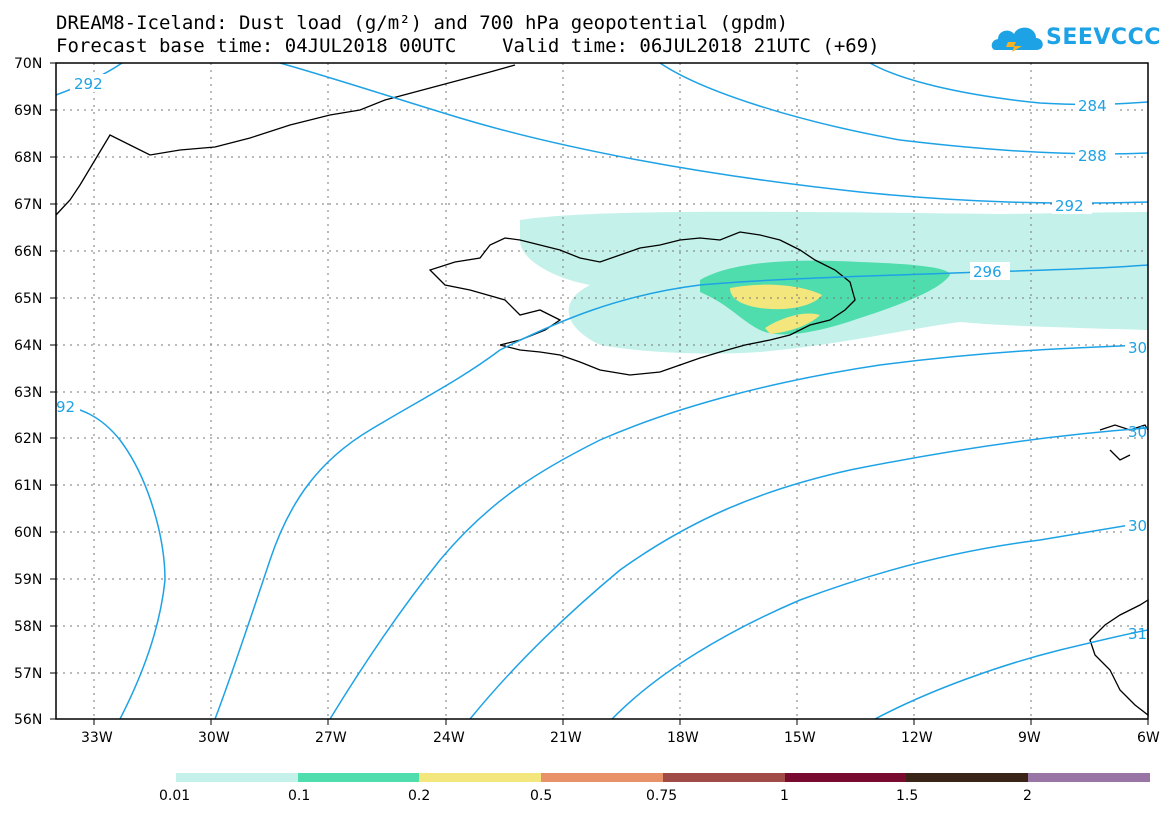 The image size is (1175, 815). What do you see at coordinates (97, 738) in the screenshot?
I see `lon-label: 33W` at bounding box center [97, 738].